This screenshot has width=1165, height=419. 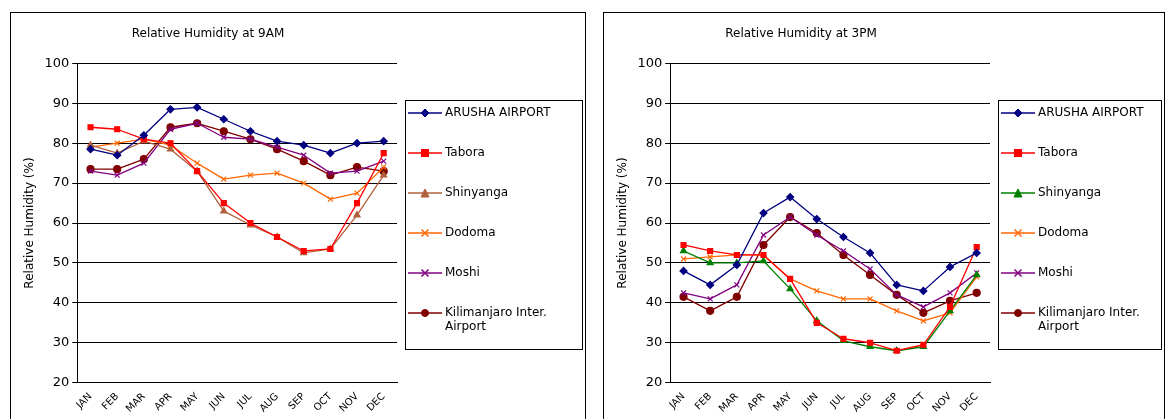 What do you see at coordinates (801, 33) in the screenshot?
I see `chart-title: Relative Humidity at 3PM` at bounding box center [801, 33].